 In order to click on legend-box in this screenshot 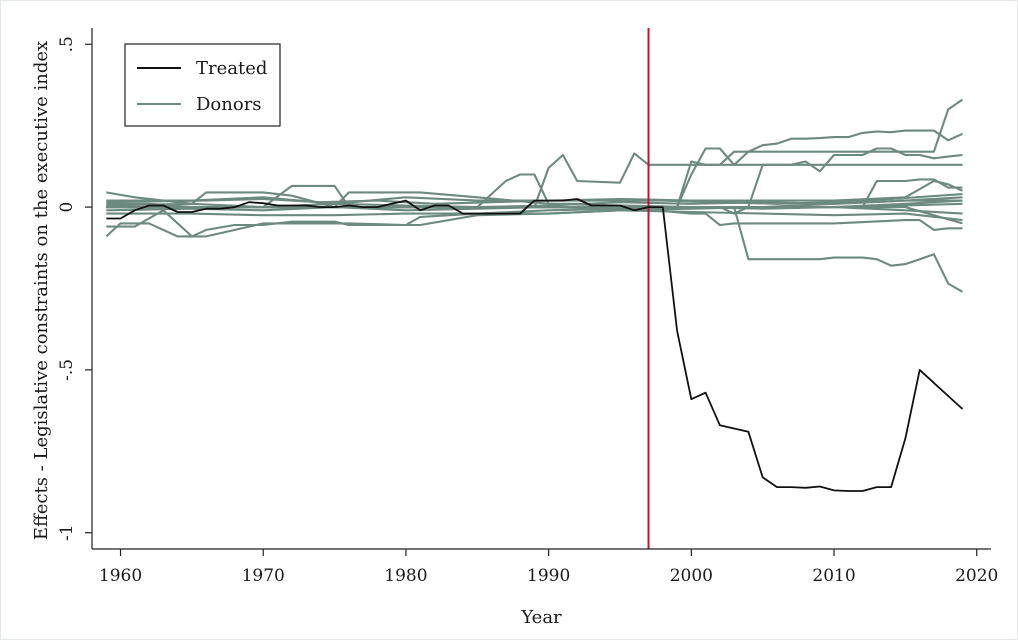, I will do `click(202, 85)`.